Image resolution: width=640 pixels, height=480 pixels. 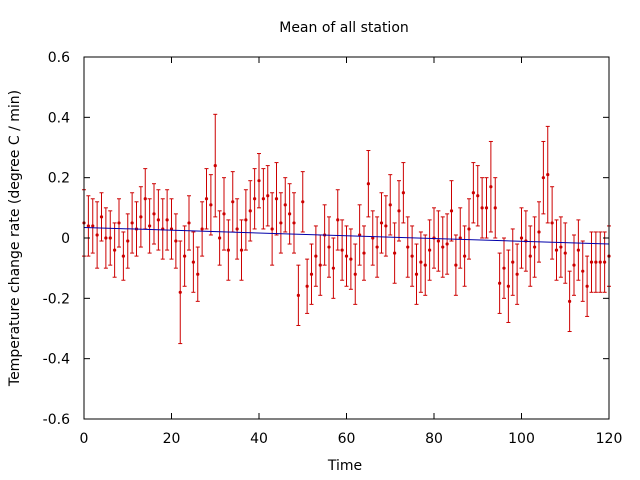 I want to click on x-tick-label: 100, so click(x=521, y=439).